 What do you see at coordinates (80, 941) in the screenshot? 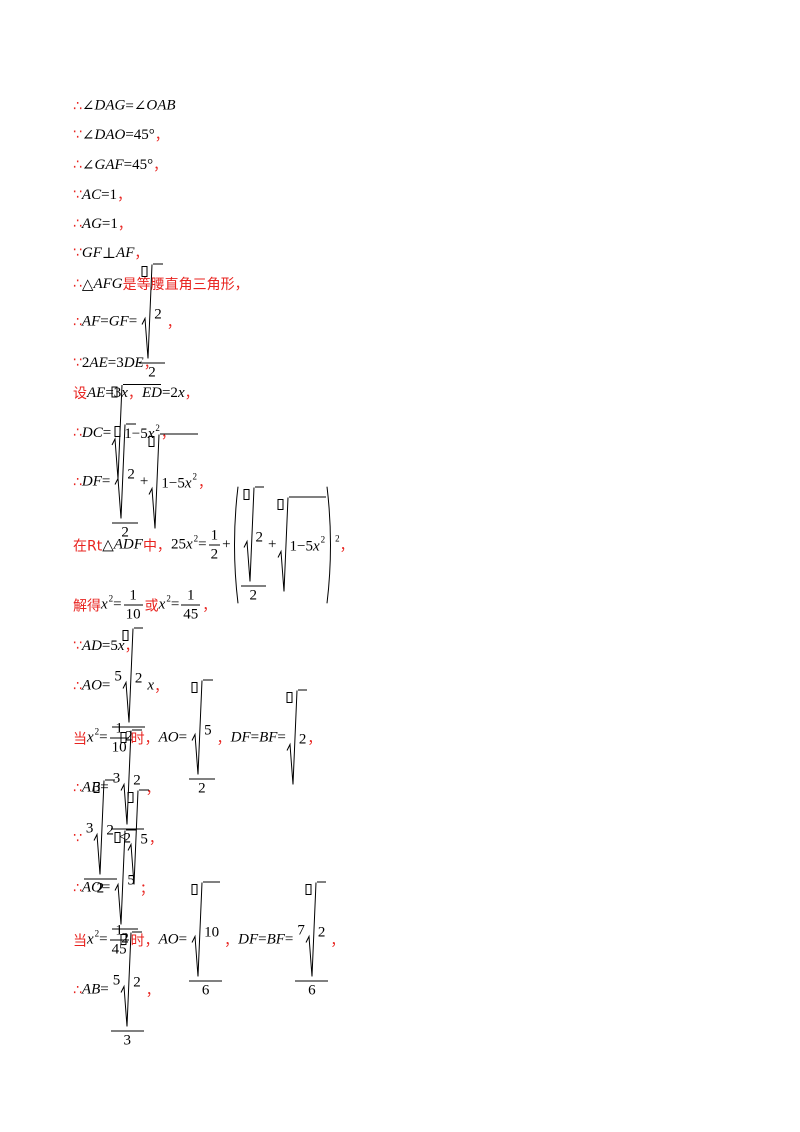
I see `cn-text: 当` at bounding box center [80, 941].